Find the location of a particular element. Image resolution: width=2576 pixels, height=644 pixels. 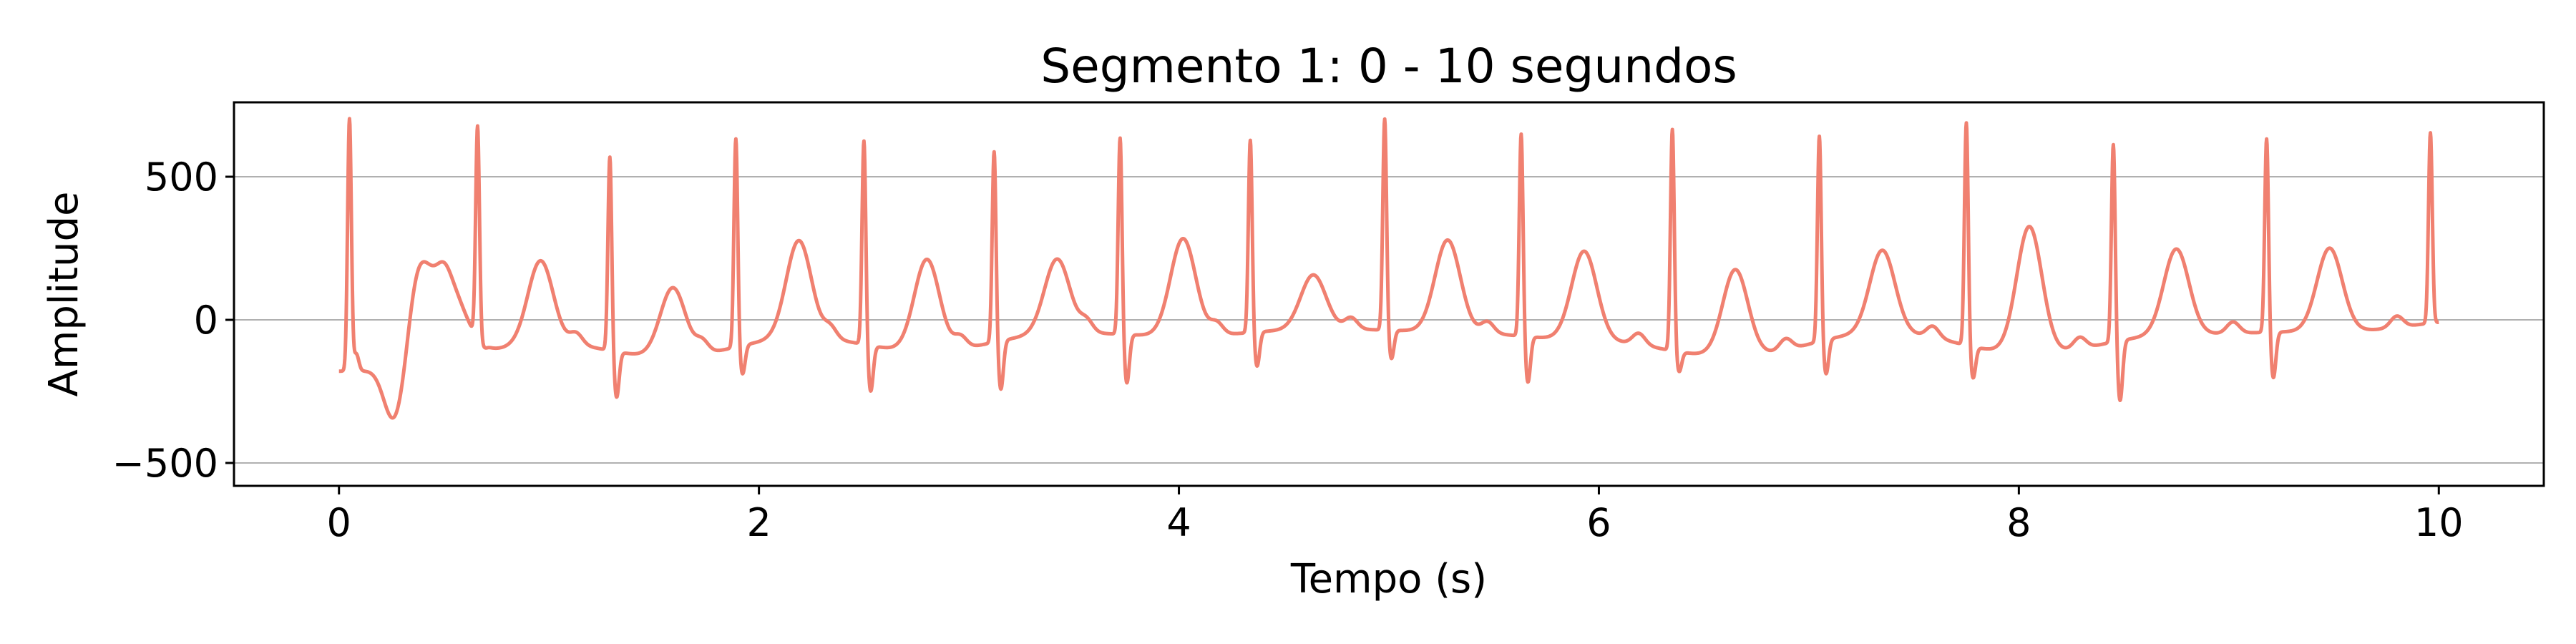

y-axis-label: Amplitude is located at coordinates (64, 294).